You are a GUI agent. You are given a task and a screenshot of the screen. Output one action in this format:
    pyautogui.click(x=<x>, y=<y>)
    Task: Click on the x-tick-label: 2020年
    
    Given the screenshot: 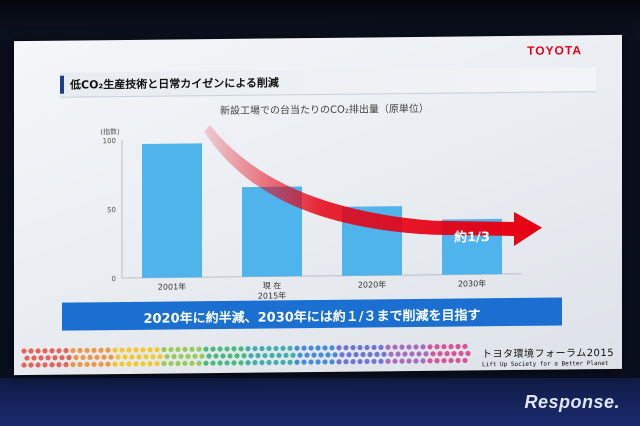 What is the action you would take?
    pyautogui.click(x=372, y=284)
    